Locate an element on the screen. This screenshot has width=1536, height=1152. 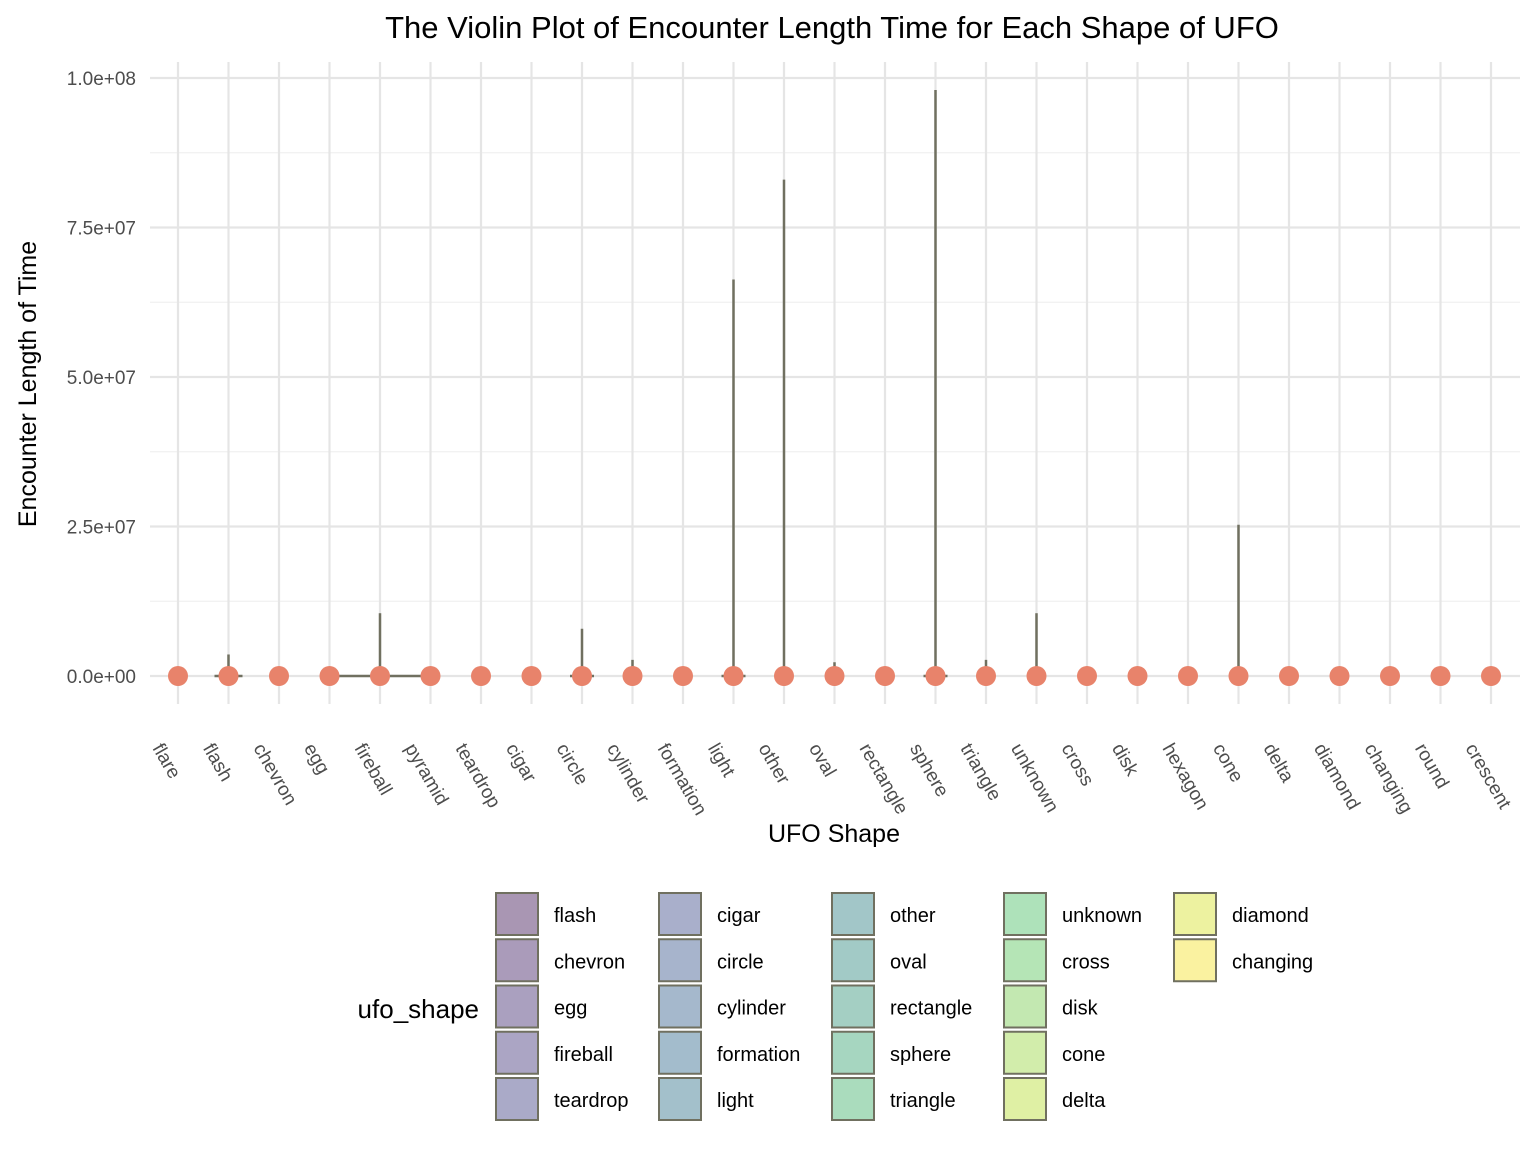
legend-key-triangle is located at coordinates (853, 1099).